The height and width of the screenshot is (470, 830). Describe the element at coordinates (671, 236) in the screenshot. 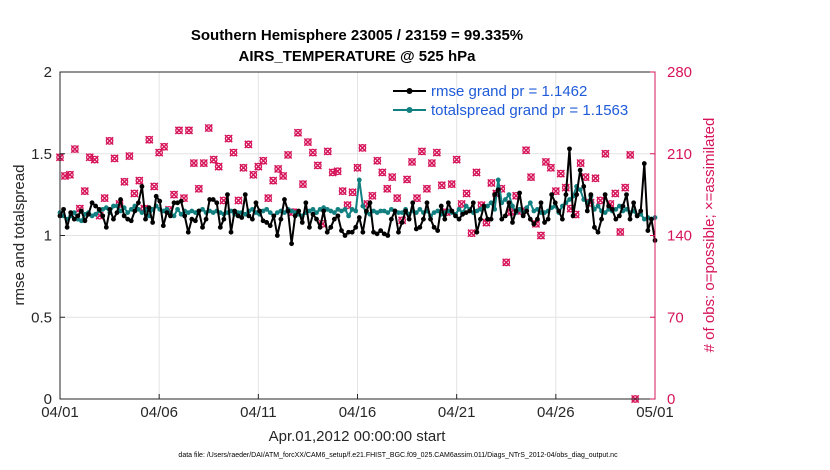

I see `y-right-axis-ticks: 0 70 140 210 280` at that location.